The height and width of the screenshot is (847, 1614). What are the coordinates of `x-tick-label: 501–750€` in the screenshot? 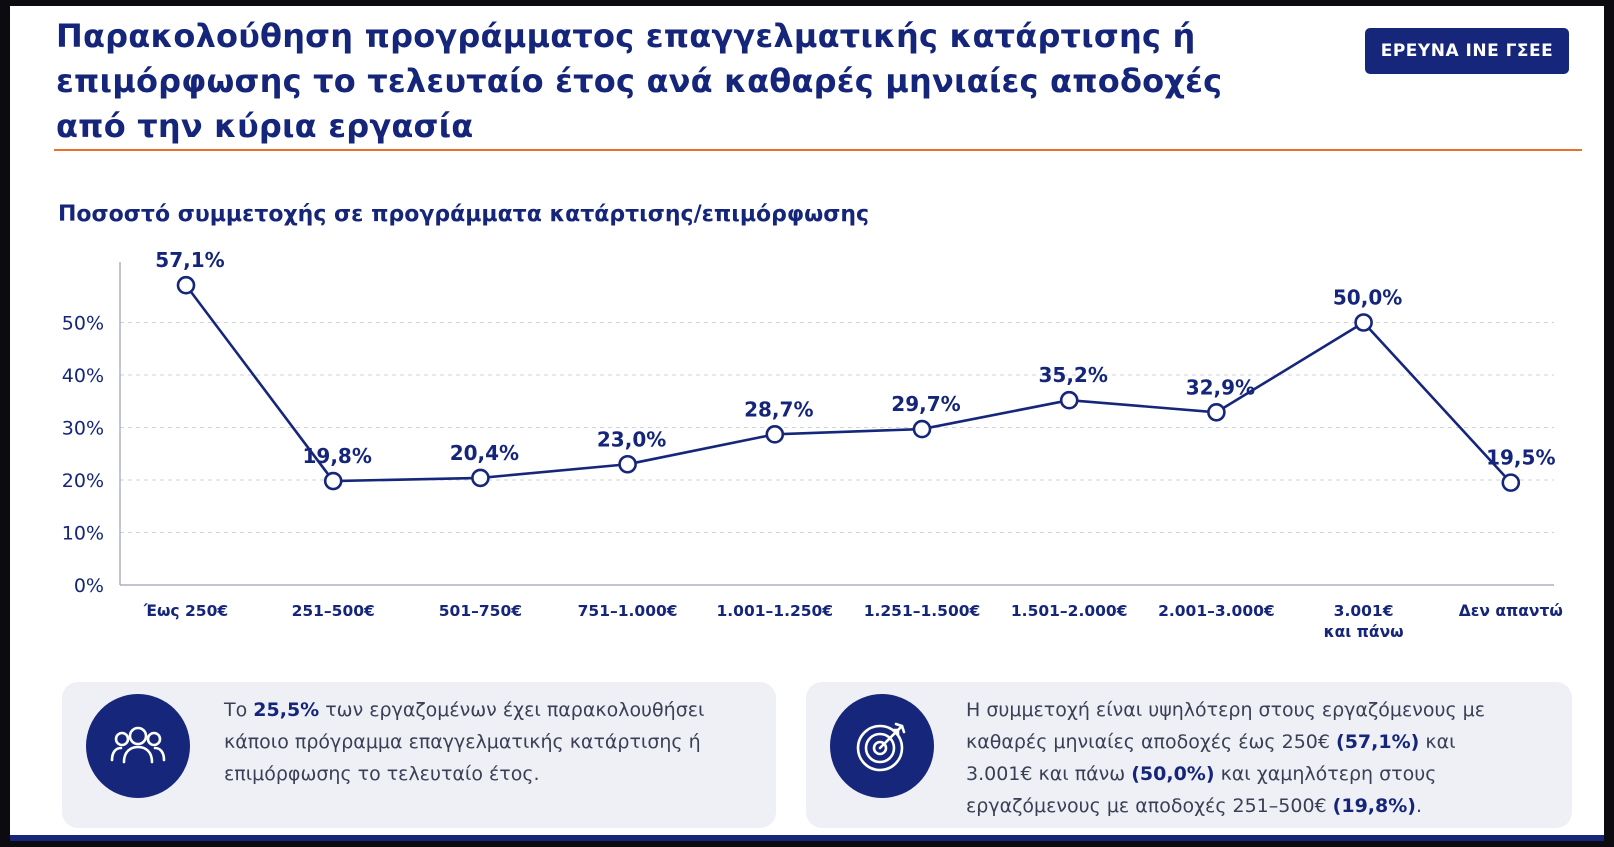 It's located at (480, 611).